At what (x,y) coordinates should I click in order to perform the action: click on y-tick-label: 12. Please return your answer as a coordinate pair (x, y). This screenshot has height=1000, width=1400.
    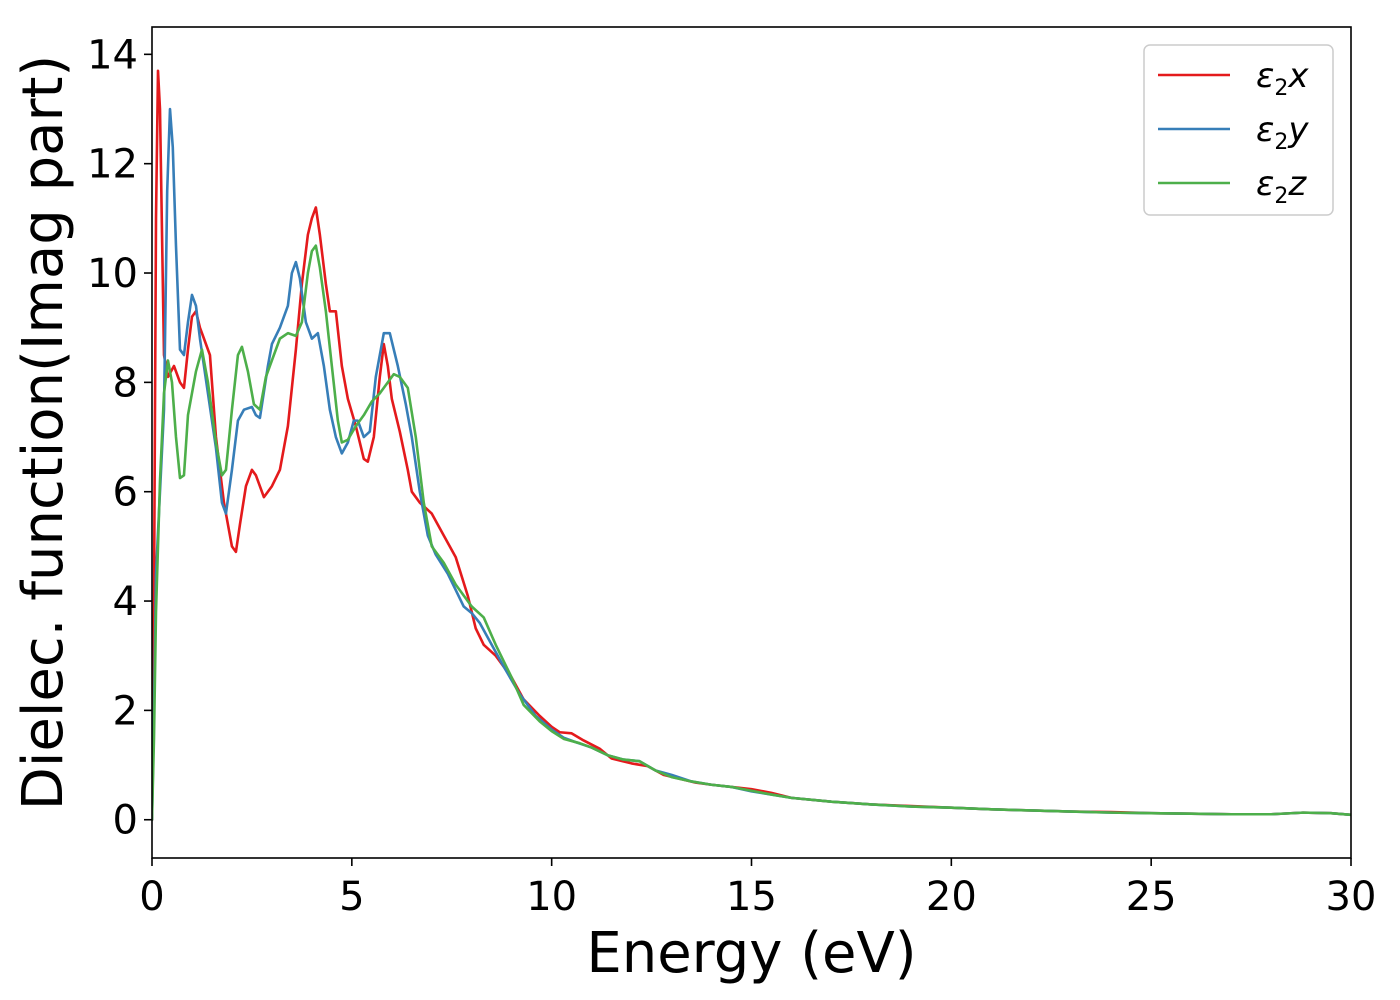
    Looking at the image, I should click on (112, 165).